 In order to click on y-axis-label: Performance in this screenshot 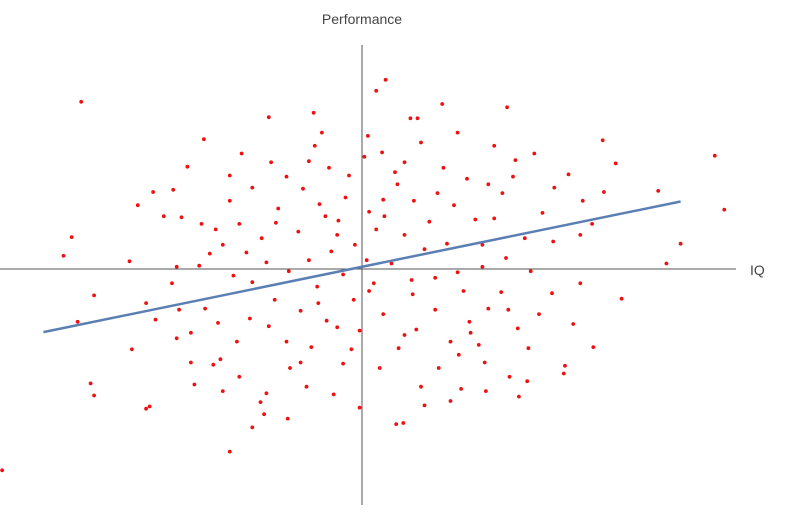, I will do `click(362, 19)`.